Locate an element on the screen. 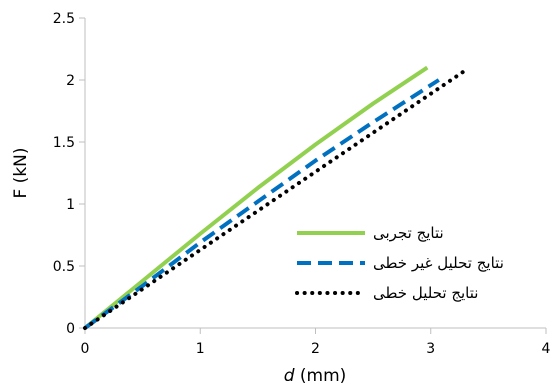  y-ticks: 0 0.5 1 1.5 2 2.5 is located at coordinates (69, 174).